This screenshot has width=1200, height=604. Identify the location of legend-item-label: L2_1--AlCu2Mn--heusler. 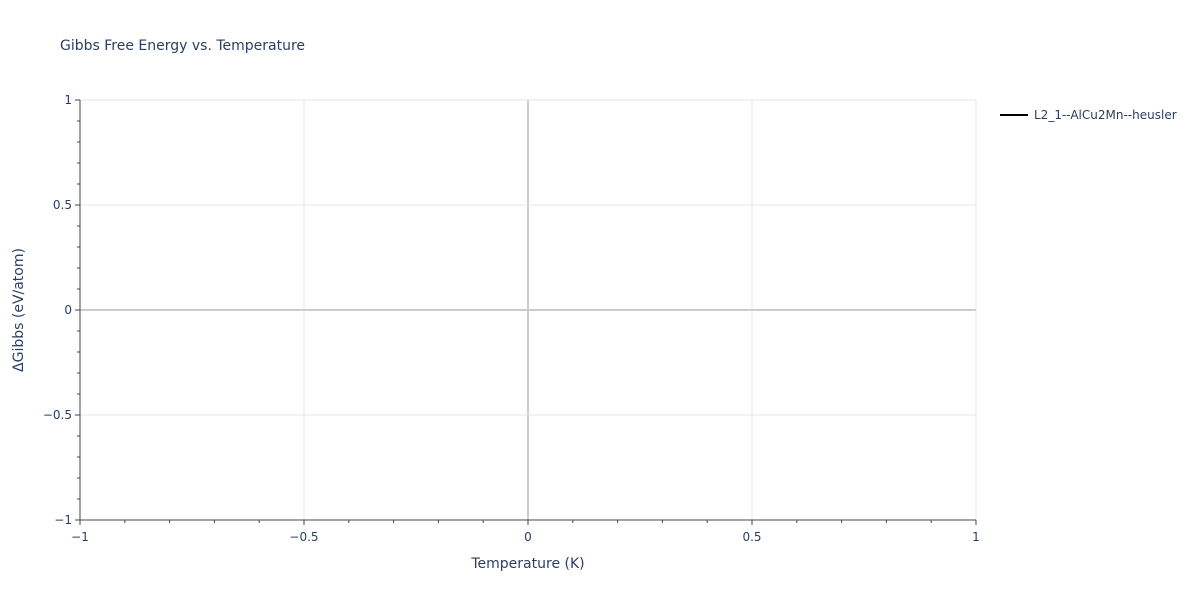
(1105, 115).